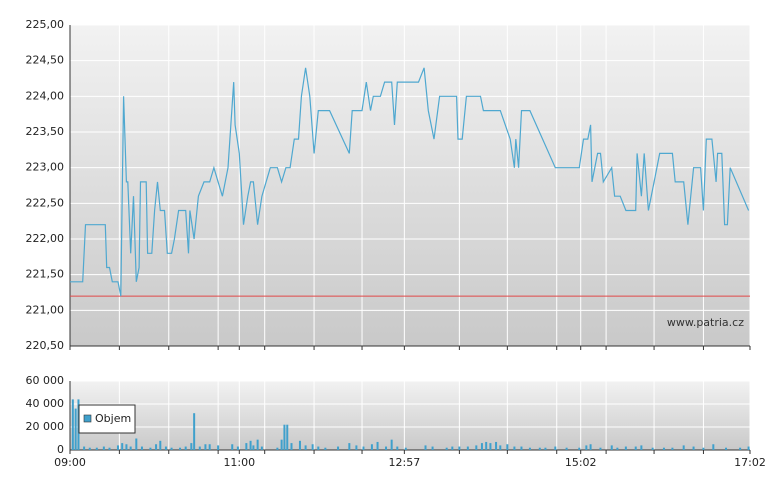  I want to click on plot-area, so click(410, 415).